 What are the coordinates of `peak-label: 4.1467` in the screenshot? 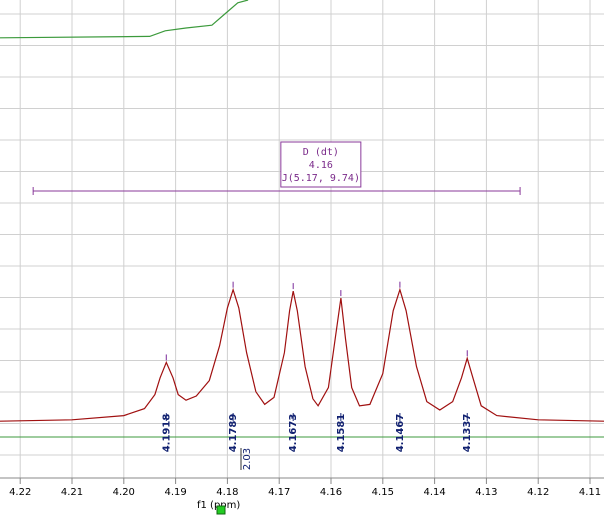 It's located at (400, 433).